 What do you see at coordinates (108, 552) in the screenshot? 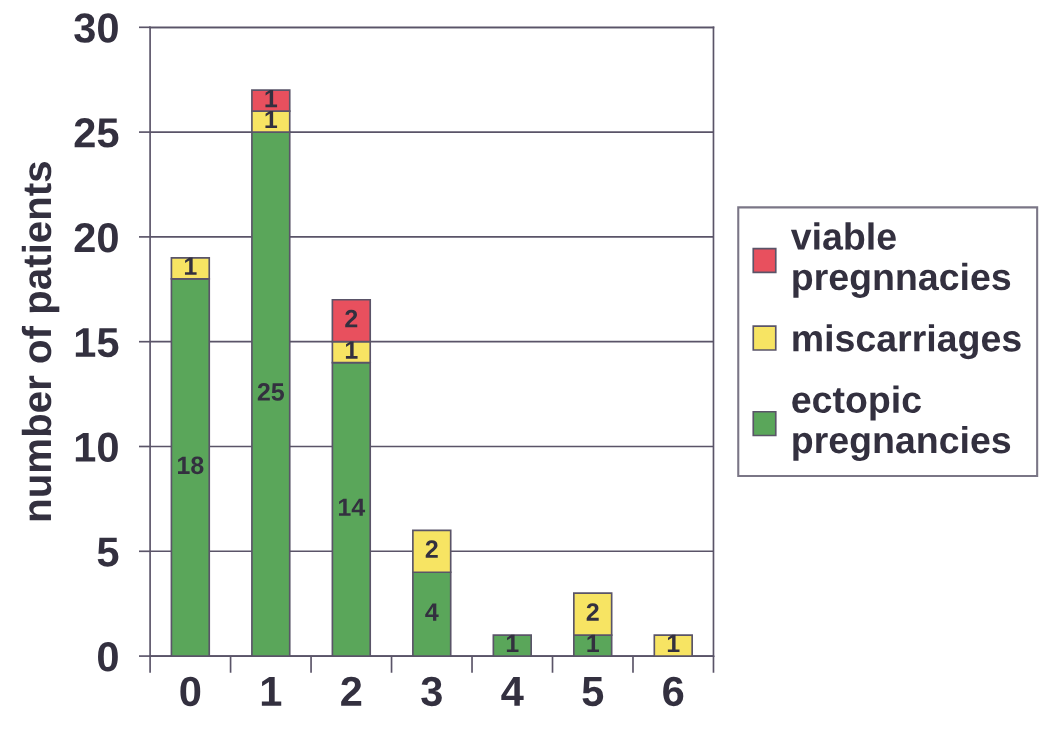
I see `y-tick-label: 5` at bounding box center [108, 552].